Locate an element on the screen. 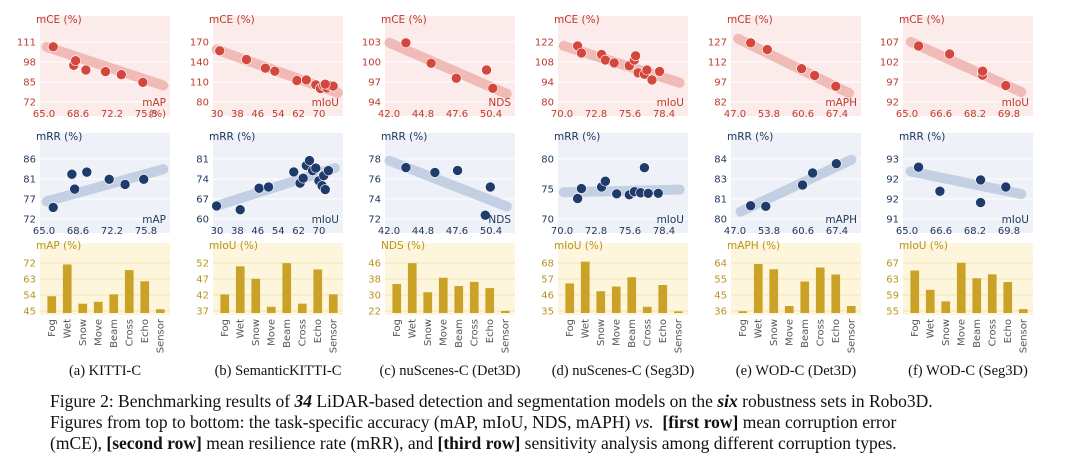 This screenshot has width=1080, height=471. y-tick-label: 77 is located at coordinates (29, 200).